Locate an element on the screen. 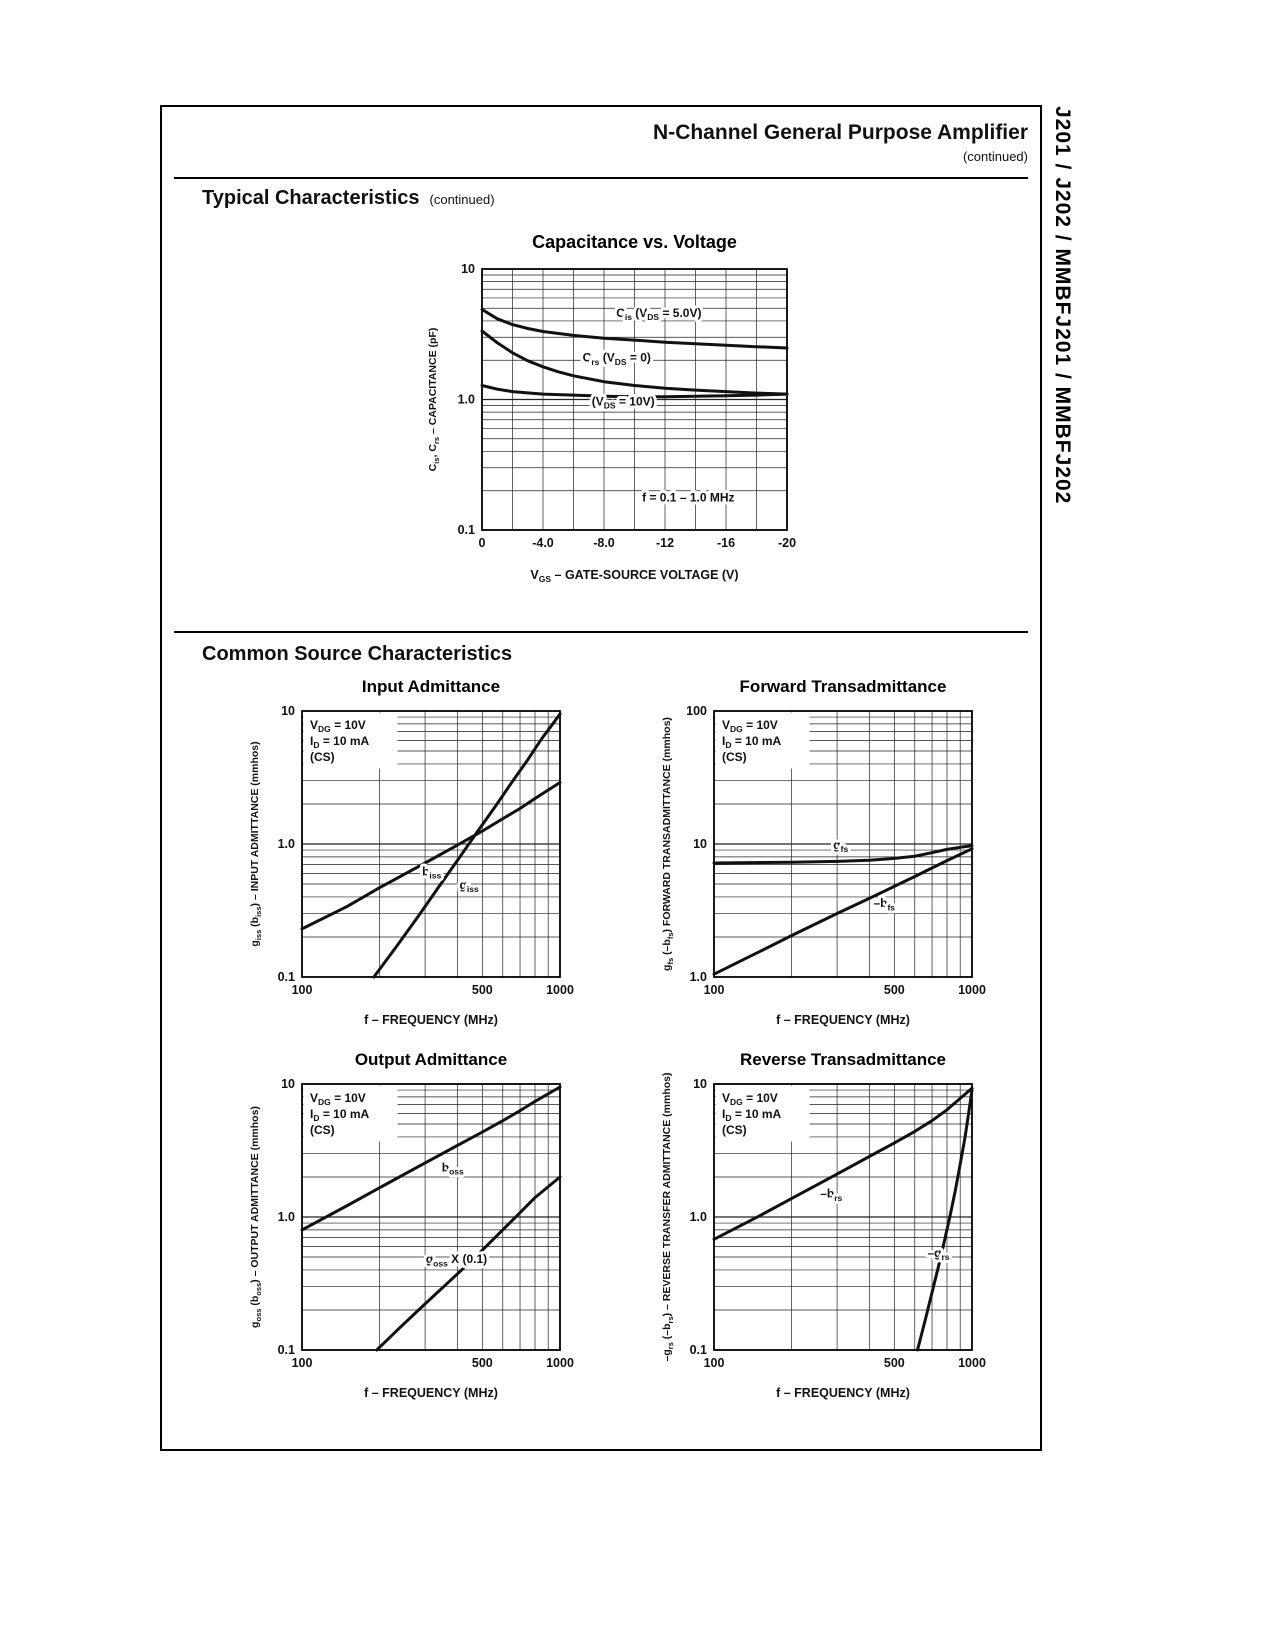  curve-g-oss-x01 is located at coordinates (468, 1263).